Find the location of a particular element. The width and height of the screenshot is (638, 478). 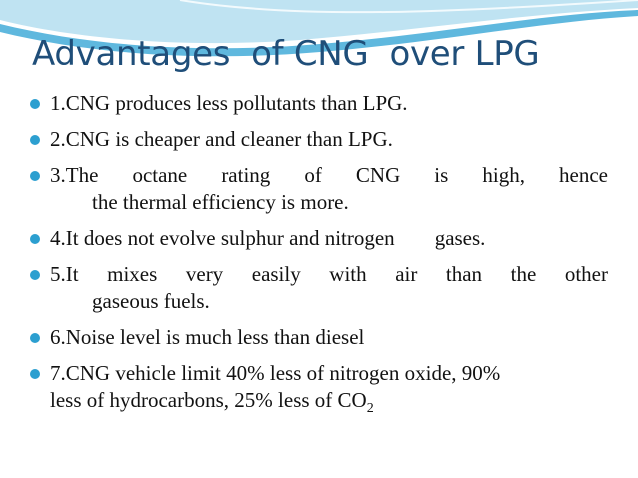

bullet-item: 6.Noise level is much less than diesel is located at coordinates (317, 337).